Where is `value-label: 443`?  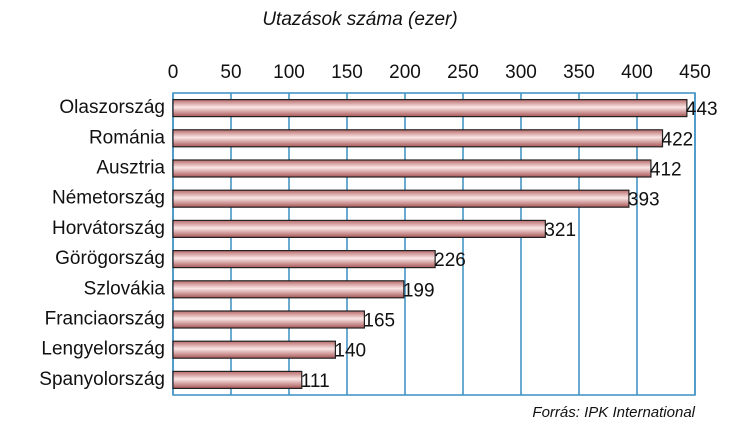 value-label: 443 is located at coordinates (702, 109).